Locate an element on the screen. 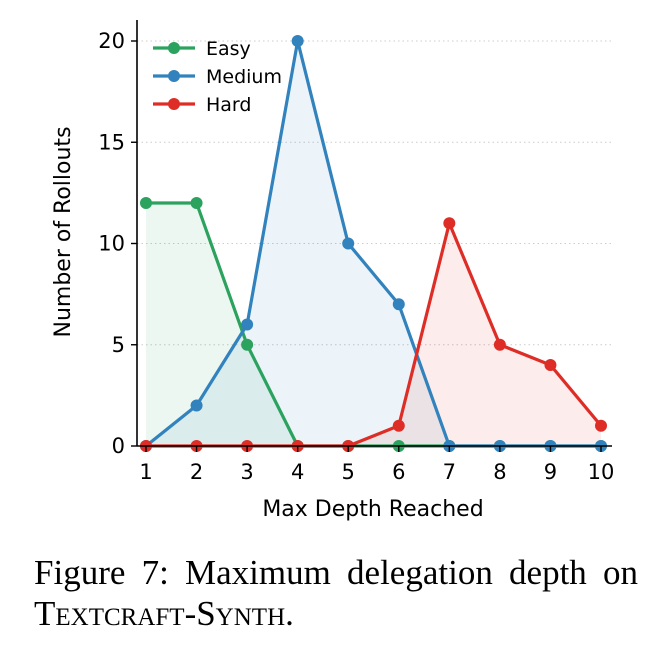  x-tick-label: 7 is located at coordinates (449, 472).